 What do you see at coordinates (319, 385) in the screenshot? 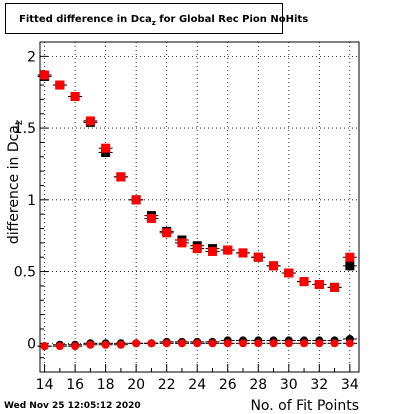
I see `x-tick-label: 32` at bounding box center [319, 385].